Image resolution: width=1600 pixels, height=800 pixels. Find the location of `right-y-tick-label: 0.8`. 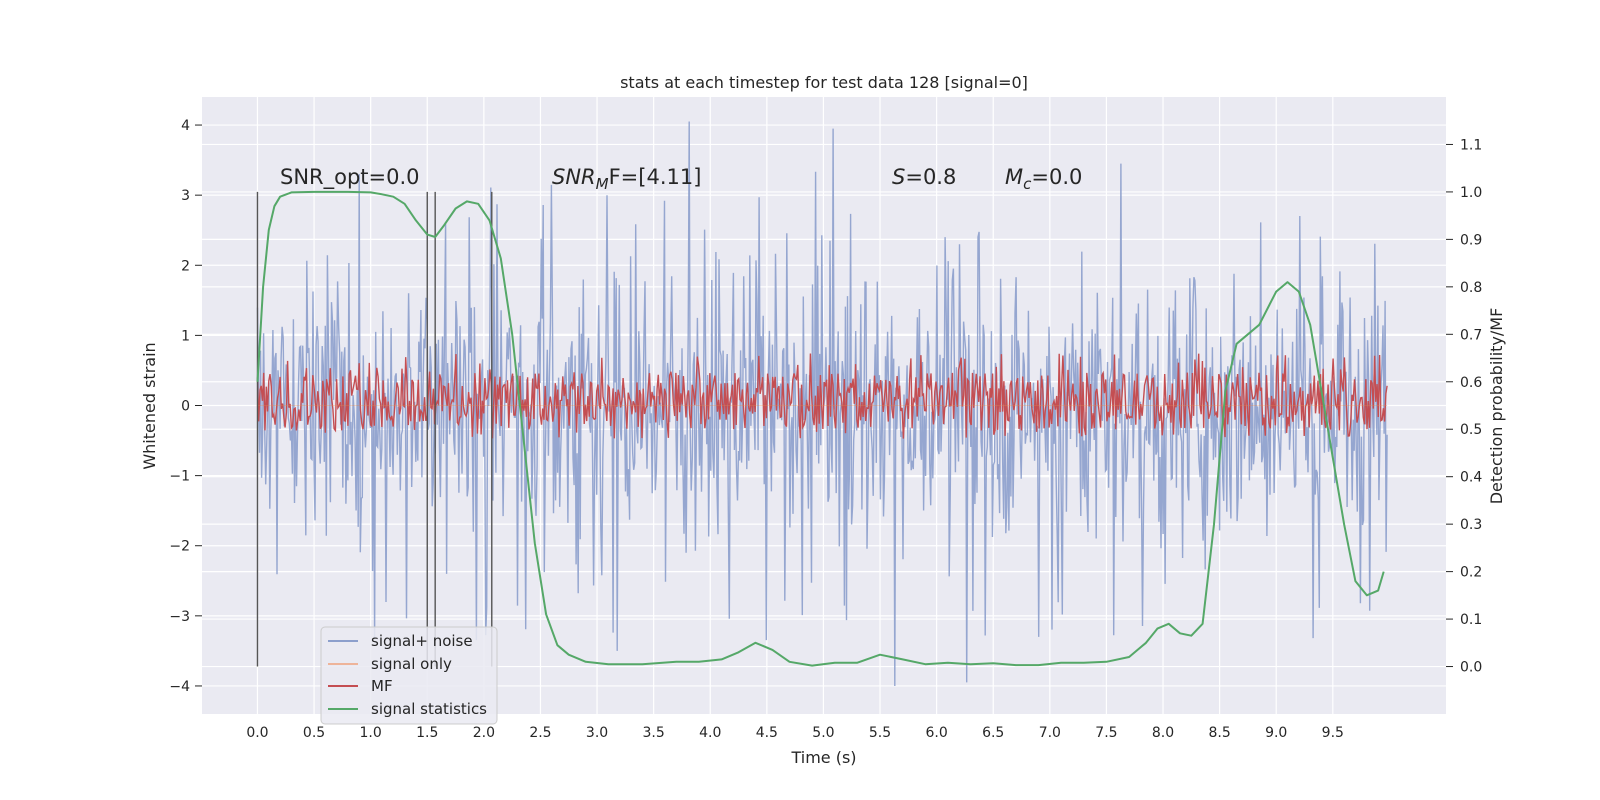

right-y-tick-label: 0.8 is located at coordinates (1471, 288).